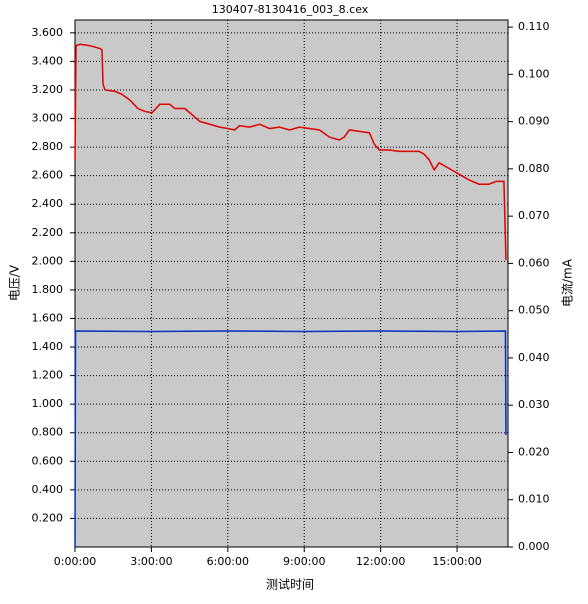 This screenshot has height=604, width=588. Describe the element at coordinates (48, 375) in the screenshot. I see `y-tick-label: 1.200` at that location.